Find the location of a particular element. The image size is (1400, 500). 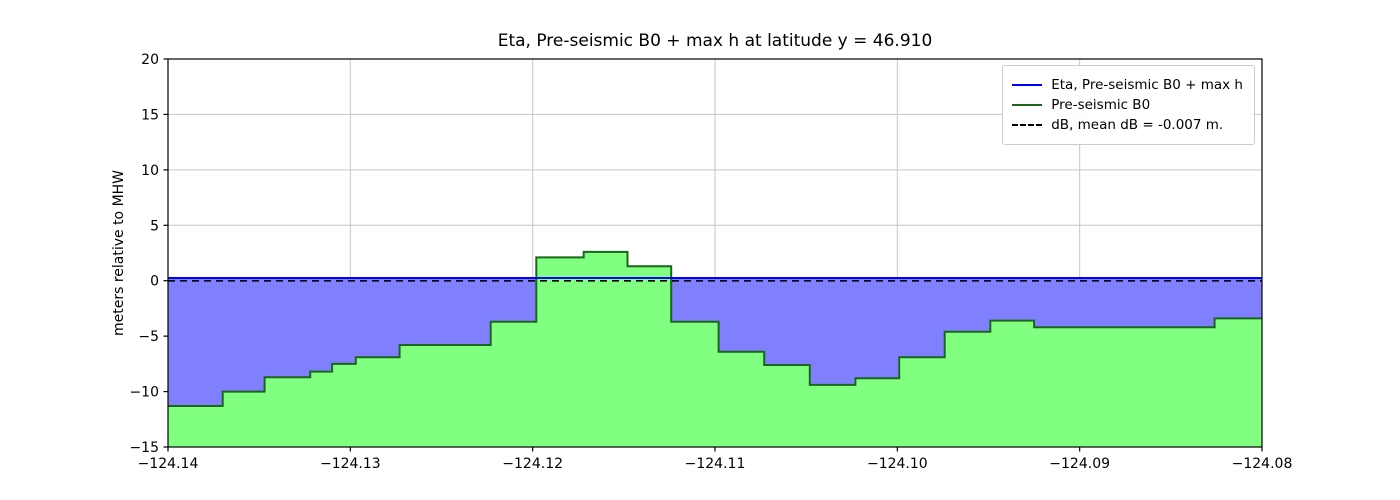

x-tick-label: −124.14 is located at coordinates (168, 464).